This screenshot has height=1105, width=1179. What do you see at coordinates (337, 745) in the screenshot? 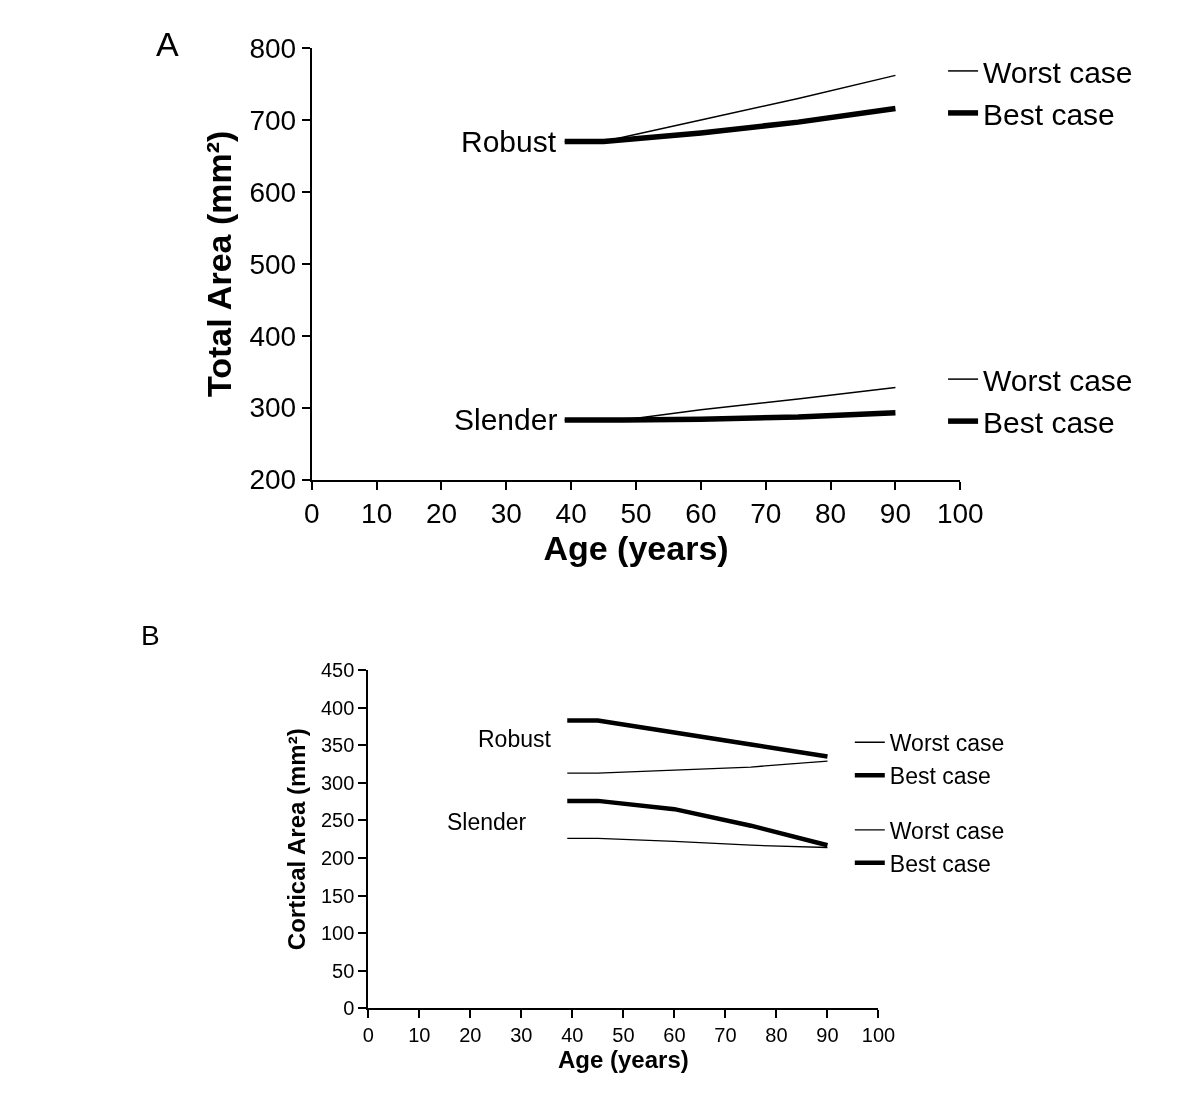
I see `y-tick-label: 350` at bounding box center [337, 745].